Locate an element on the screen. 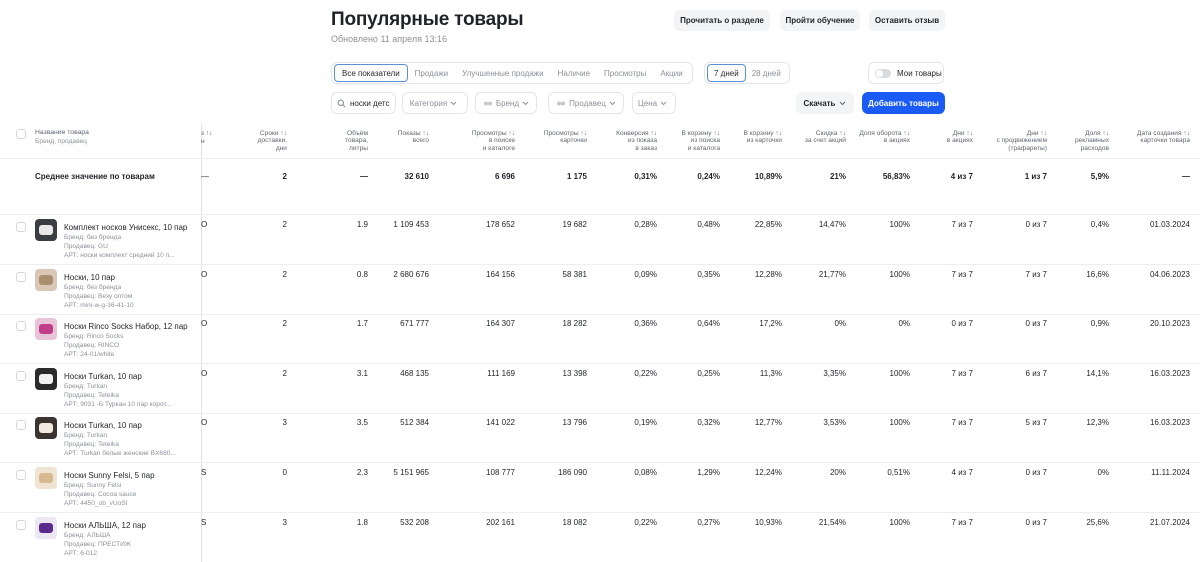 This screenshot has height=562, width=1200. product-row-1-value-9: 100% is located at coordinates (899, 274).